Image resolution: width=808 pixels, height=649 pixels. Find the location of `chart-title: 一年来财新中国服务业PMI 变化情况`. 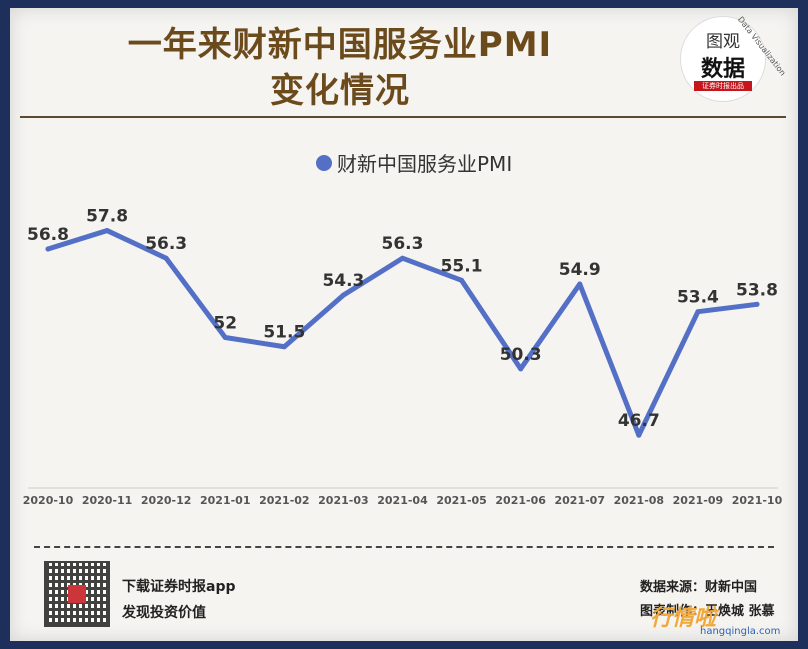

chart-title: 一年来财新中国服务业PMI 变化情况 is located at coordinates (340, 68).